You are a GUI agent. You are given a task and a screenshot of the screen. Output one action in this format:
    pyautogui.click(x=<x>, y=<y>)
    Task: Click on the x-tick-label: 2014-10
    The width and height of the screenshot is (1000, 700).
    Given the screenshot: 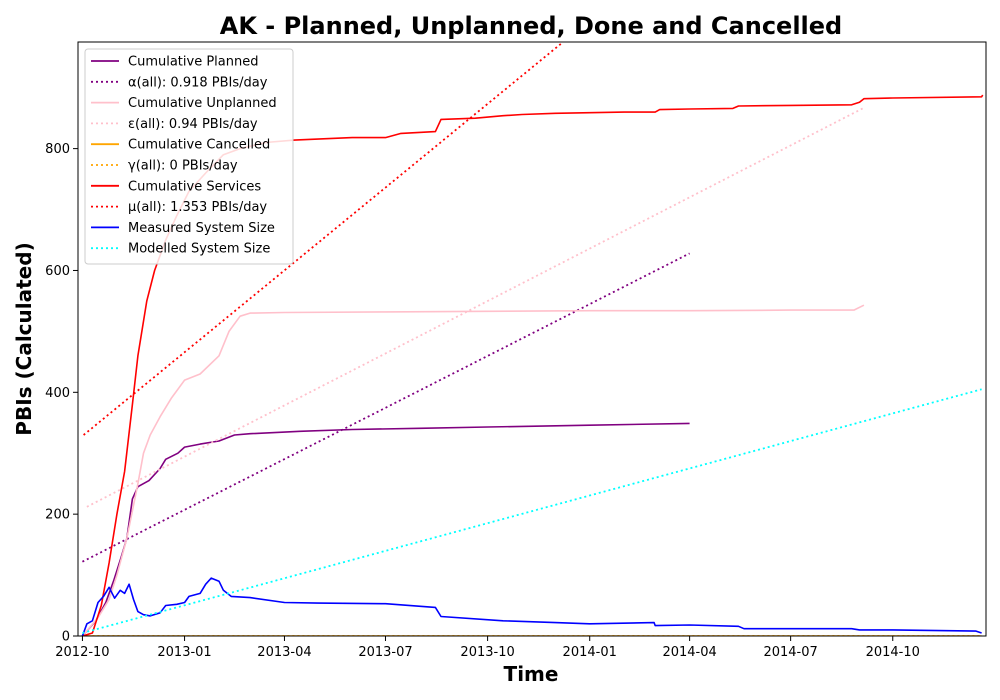 What is the action you would take?
    pyautogui.click(x=893, y=652)
    